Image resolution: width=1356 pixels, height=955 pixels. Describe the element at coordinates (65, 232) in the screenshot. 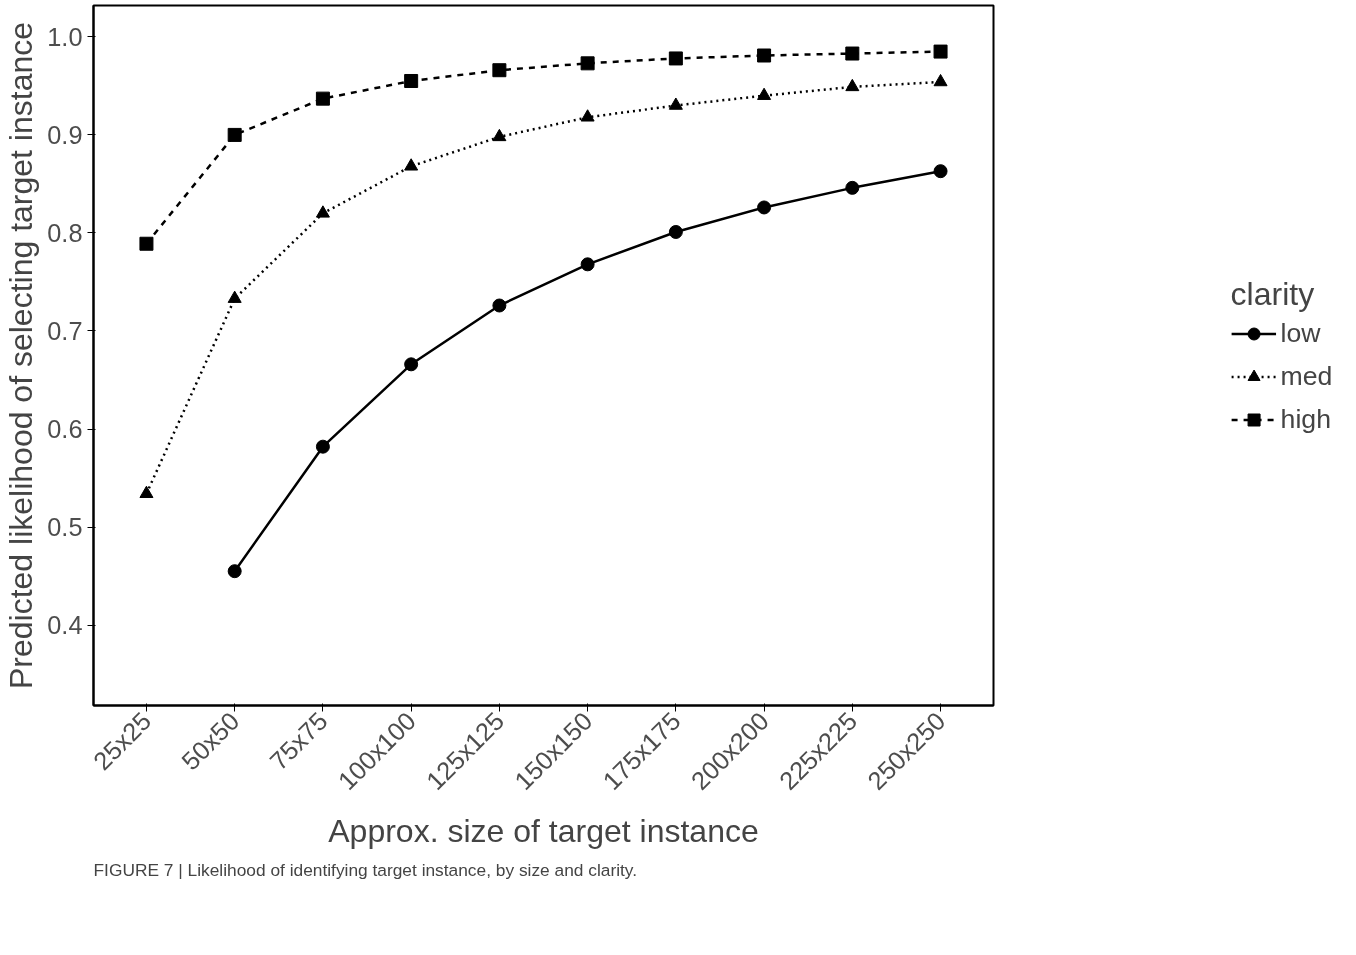

I see `y-tick-label: 0.8` at that location.